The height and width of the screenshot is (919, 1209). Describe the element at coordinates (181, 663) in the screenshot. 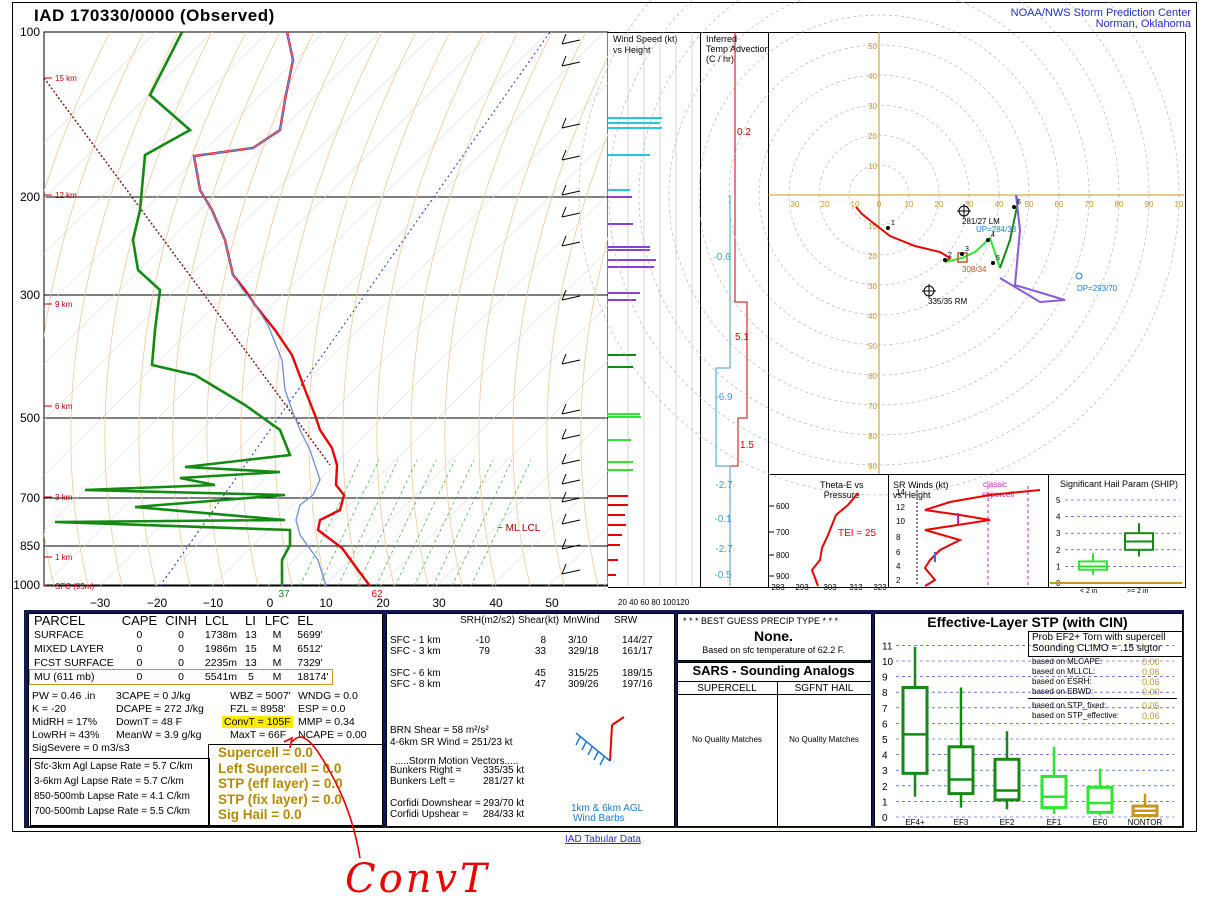

I see `parcel-cell: 0` at that location.